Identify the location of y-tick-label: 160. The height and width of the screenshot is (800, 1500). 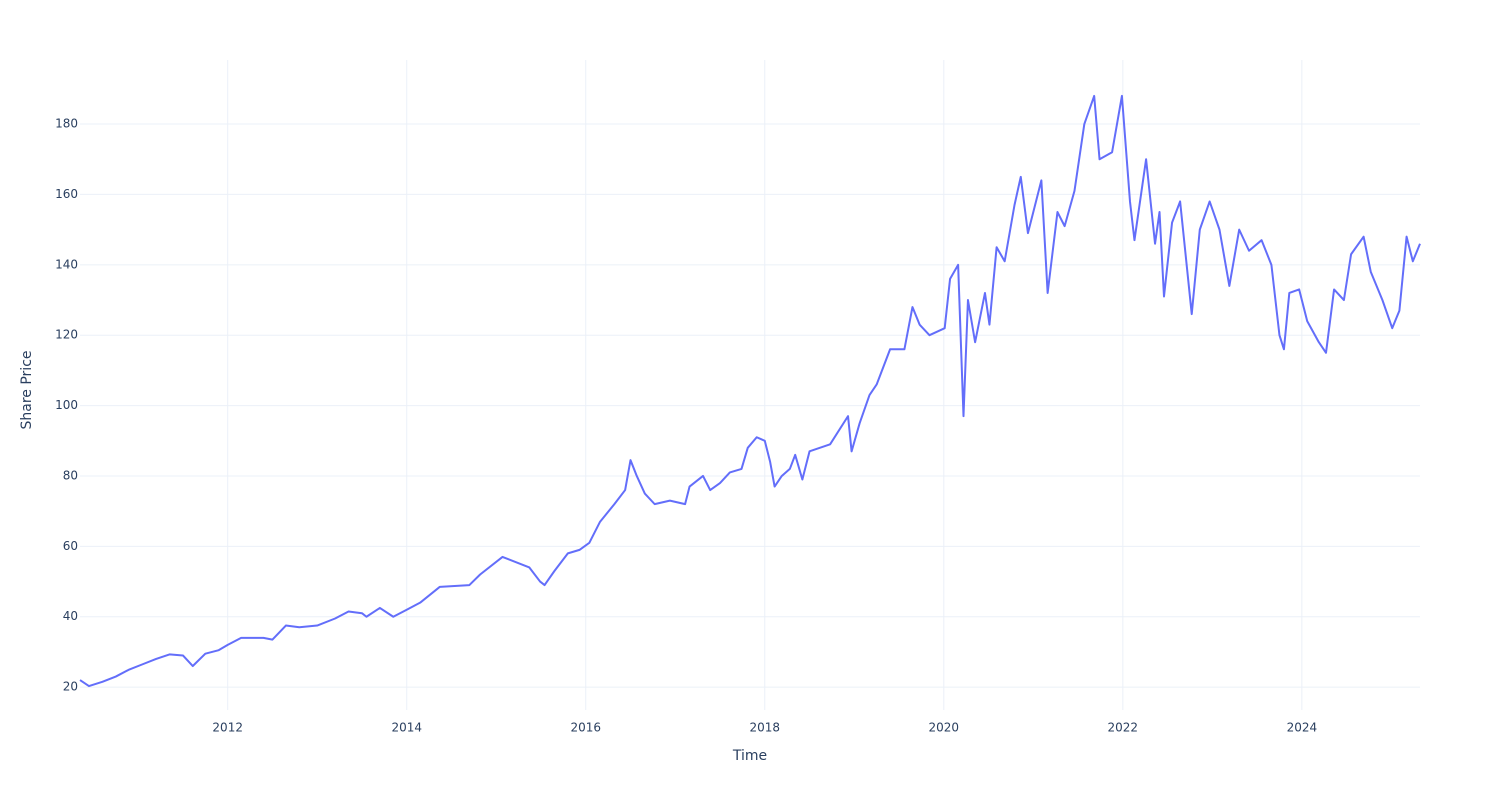
(66, 194).